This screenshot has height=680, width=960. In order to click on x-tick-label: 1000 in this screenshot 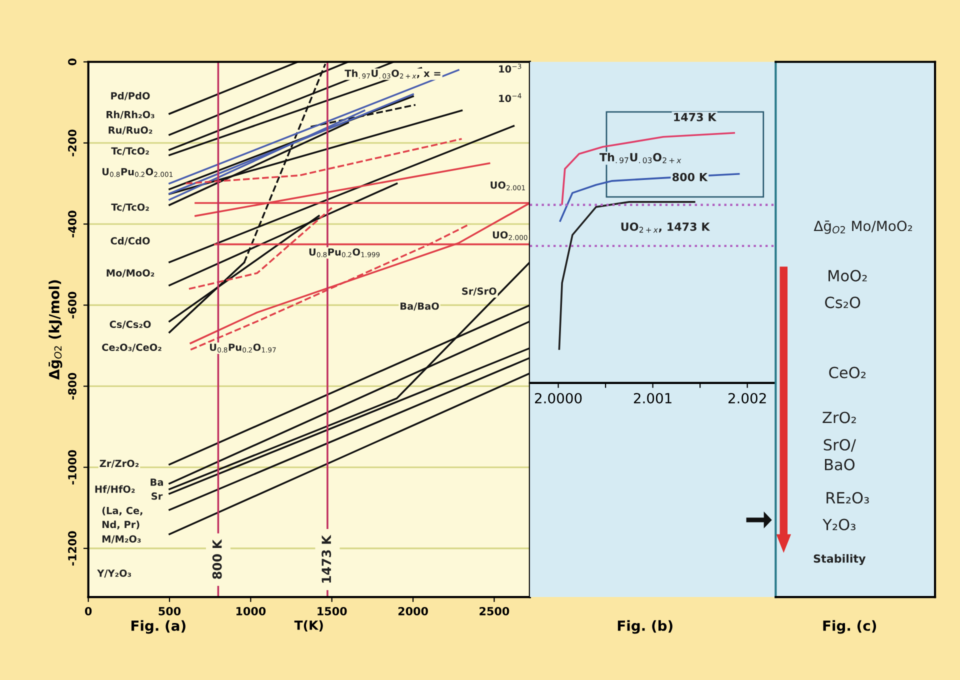, I will do `click(251, 611)`.